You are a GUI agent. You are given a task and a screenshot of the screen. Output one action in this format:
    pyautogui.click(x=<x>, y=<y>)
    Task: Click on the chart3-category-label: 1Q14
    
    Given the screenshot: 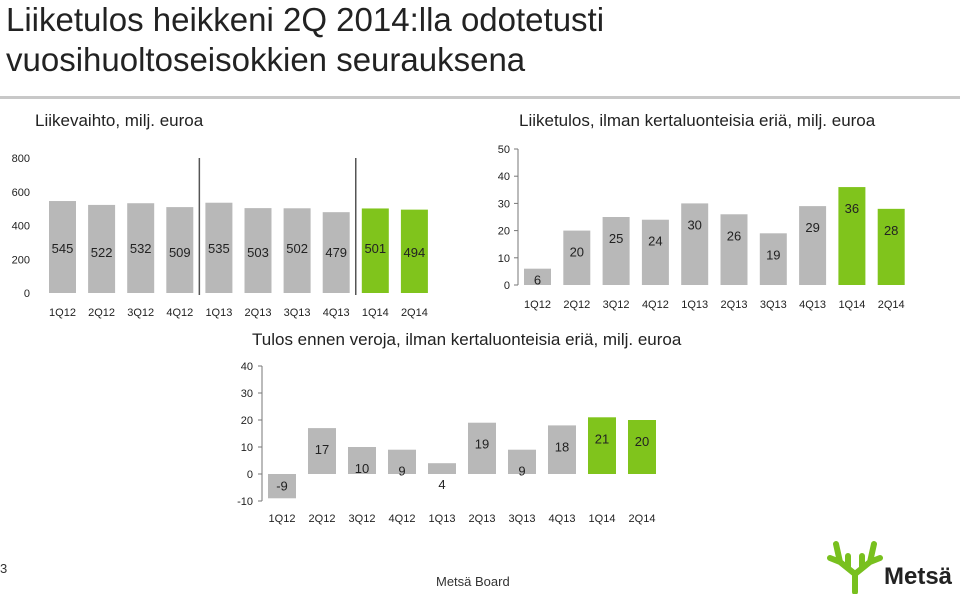 What is the action you would take?
    pyautogui.click(x=602, y=519)
    